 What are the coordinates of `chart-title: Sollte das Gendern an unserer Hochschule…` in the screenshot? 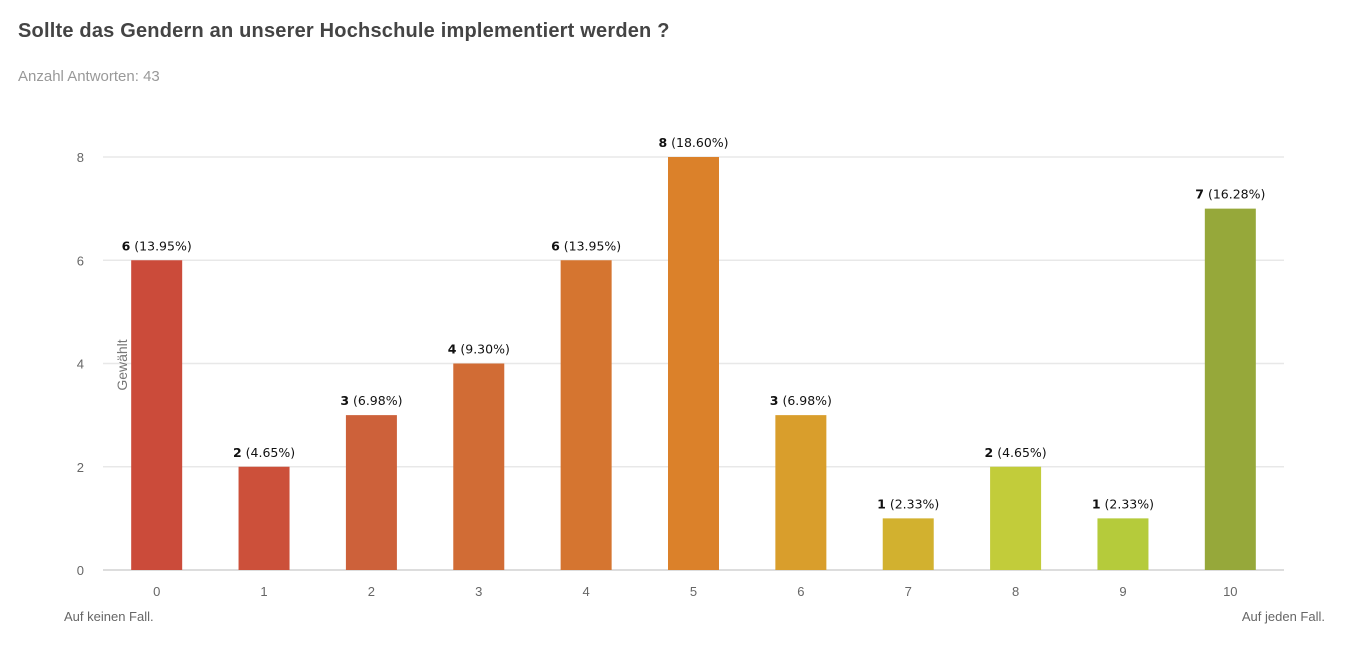 It's located at (344, 31).